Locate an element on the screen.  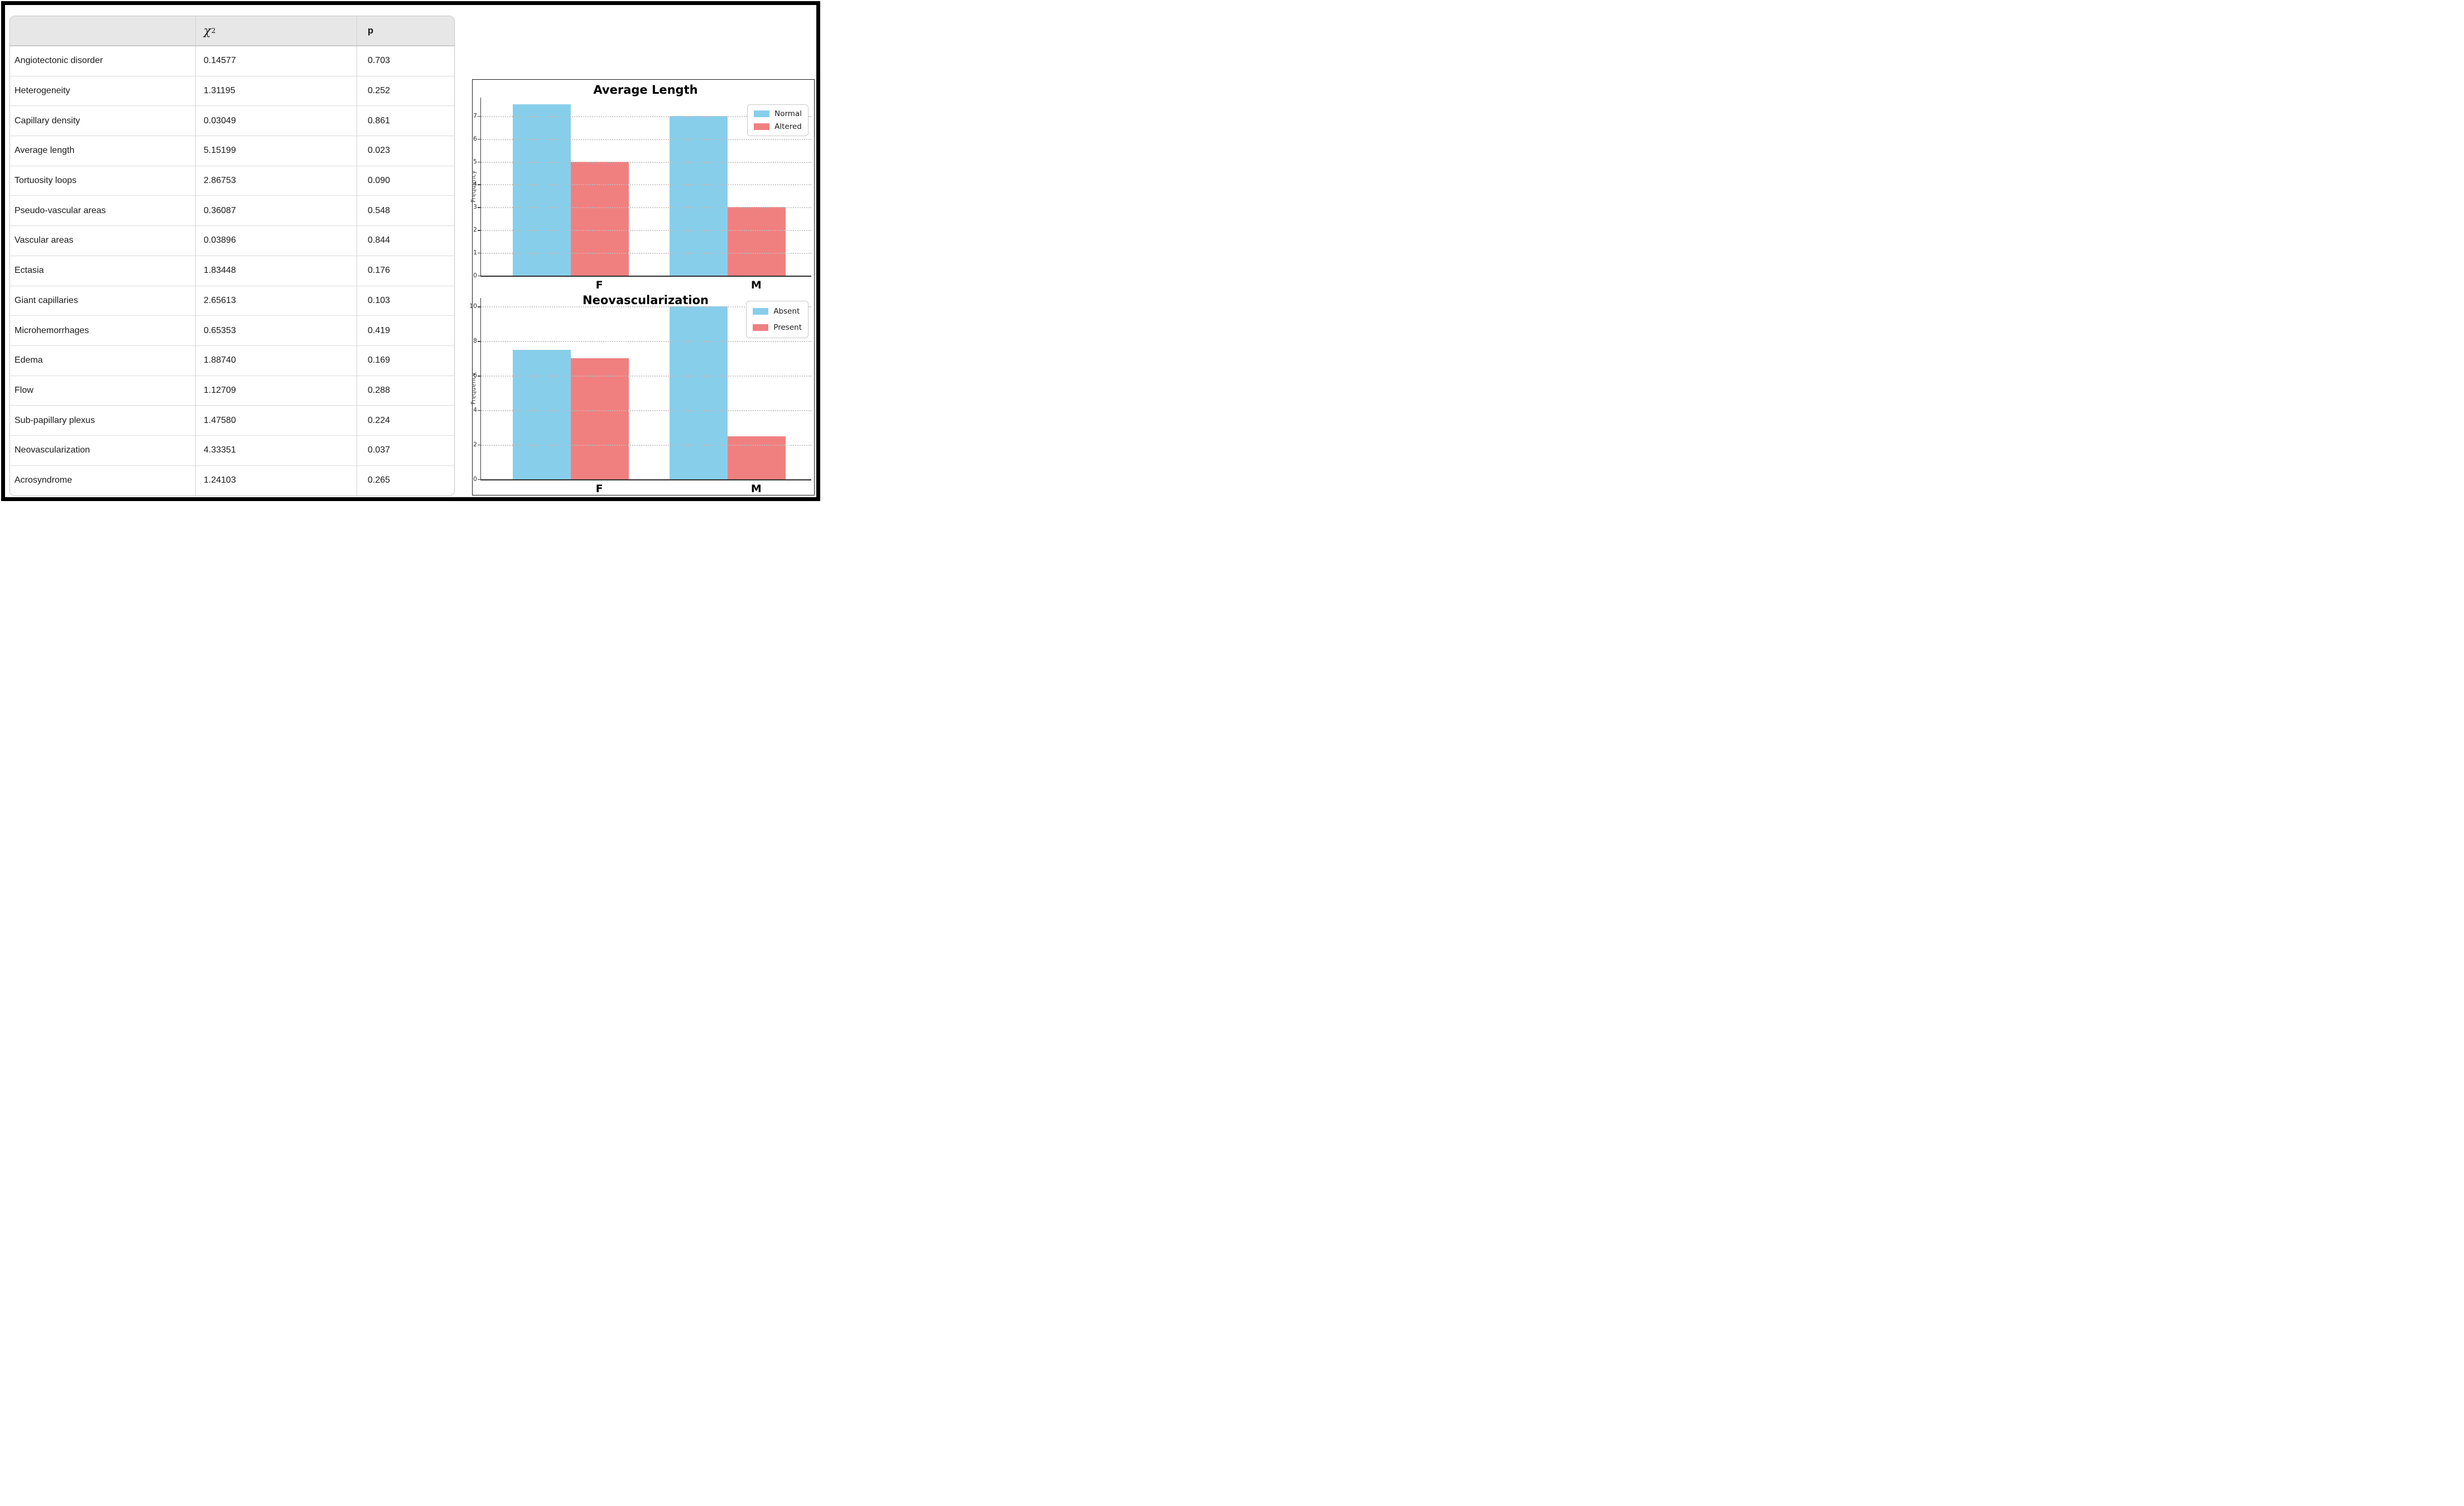
legend-item-present: Present is located at coordinates (777, 327).